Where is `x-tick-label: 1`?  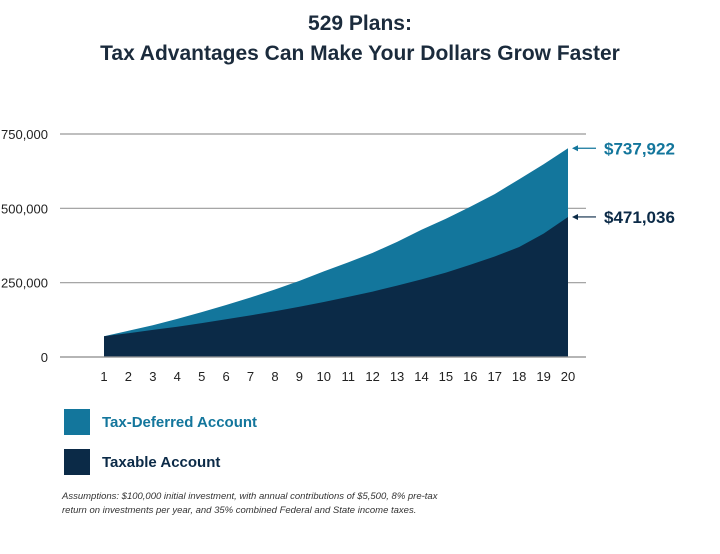
x-tick-label: 1 is located at coordinates (103, 376).